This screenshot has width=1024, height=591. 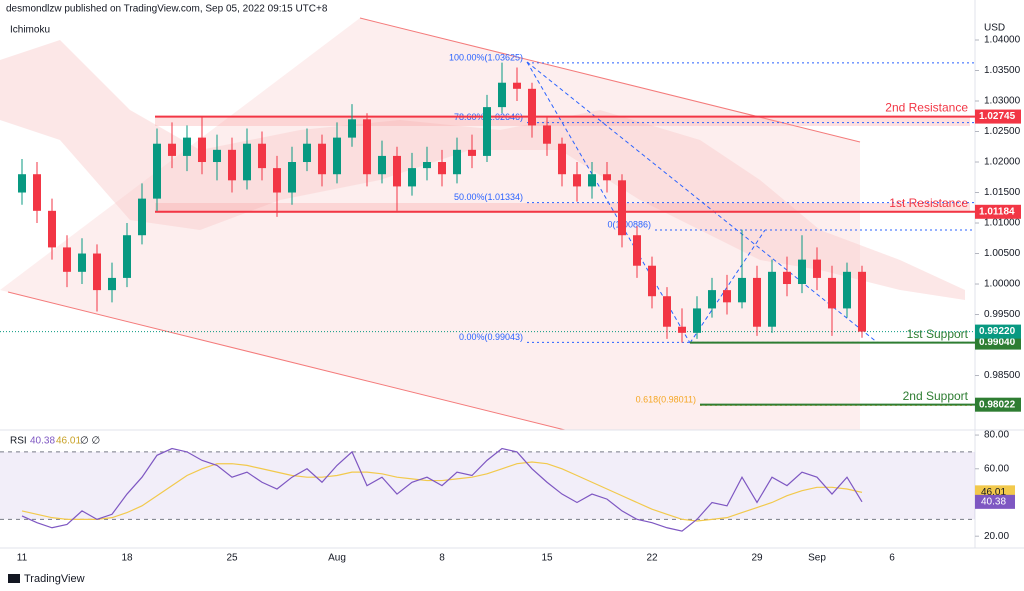 I want to click on rsi-band, so click(x=487, y=485).